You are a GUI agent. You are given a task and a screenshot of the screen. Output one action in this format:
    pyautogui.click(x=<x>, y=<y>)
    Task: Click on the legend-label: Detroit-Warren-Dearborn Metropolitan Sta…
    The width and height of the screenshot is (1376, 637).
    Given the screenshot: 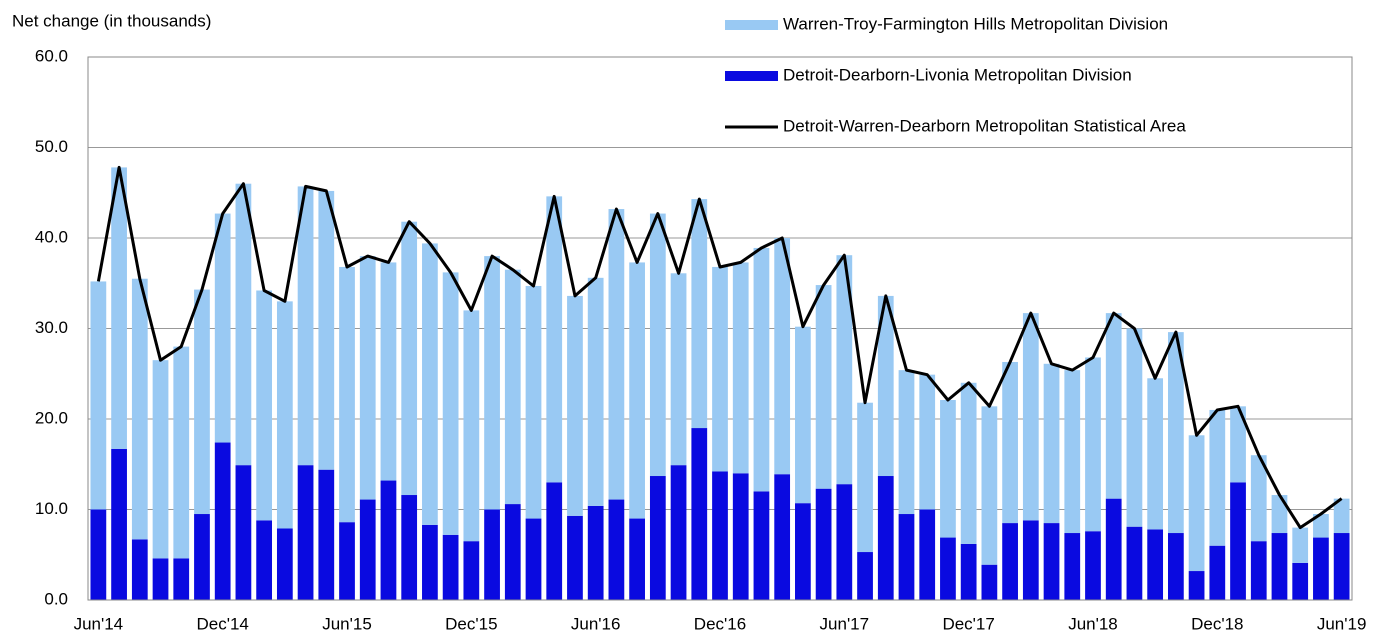 What is the action you would take?
    pyautogui.click(x=984, y=125)
    